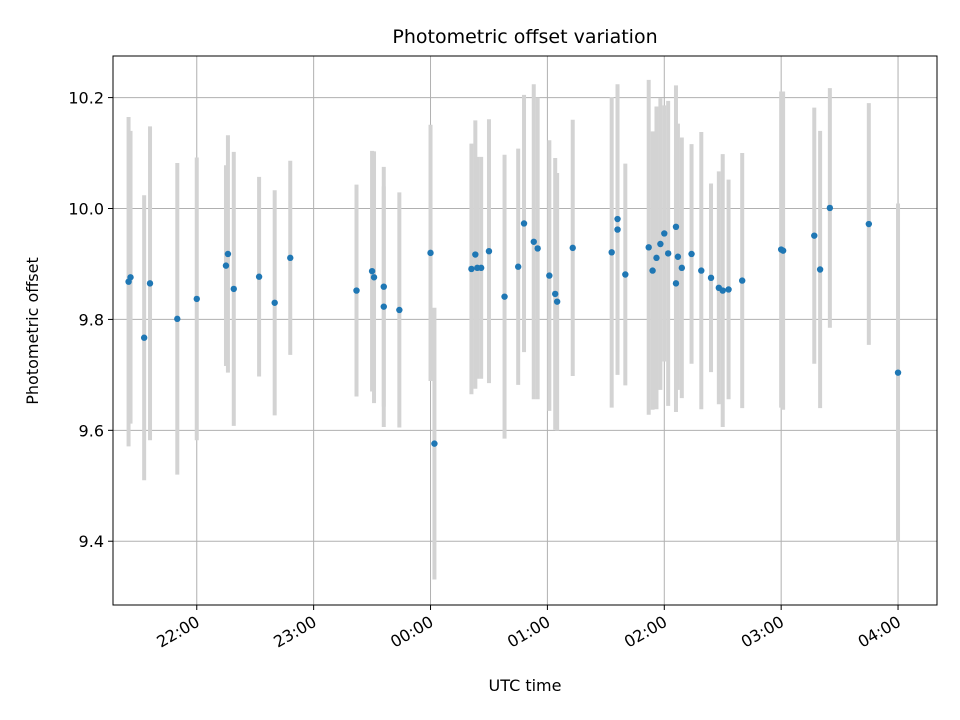 The width and height of the screenshot is (960, 720). What do you see at coordinates (525, 685) in the screenshot?
I see `x-axis-label: UTC time` at bounding box center [525, 685].